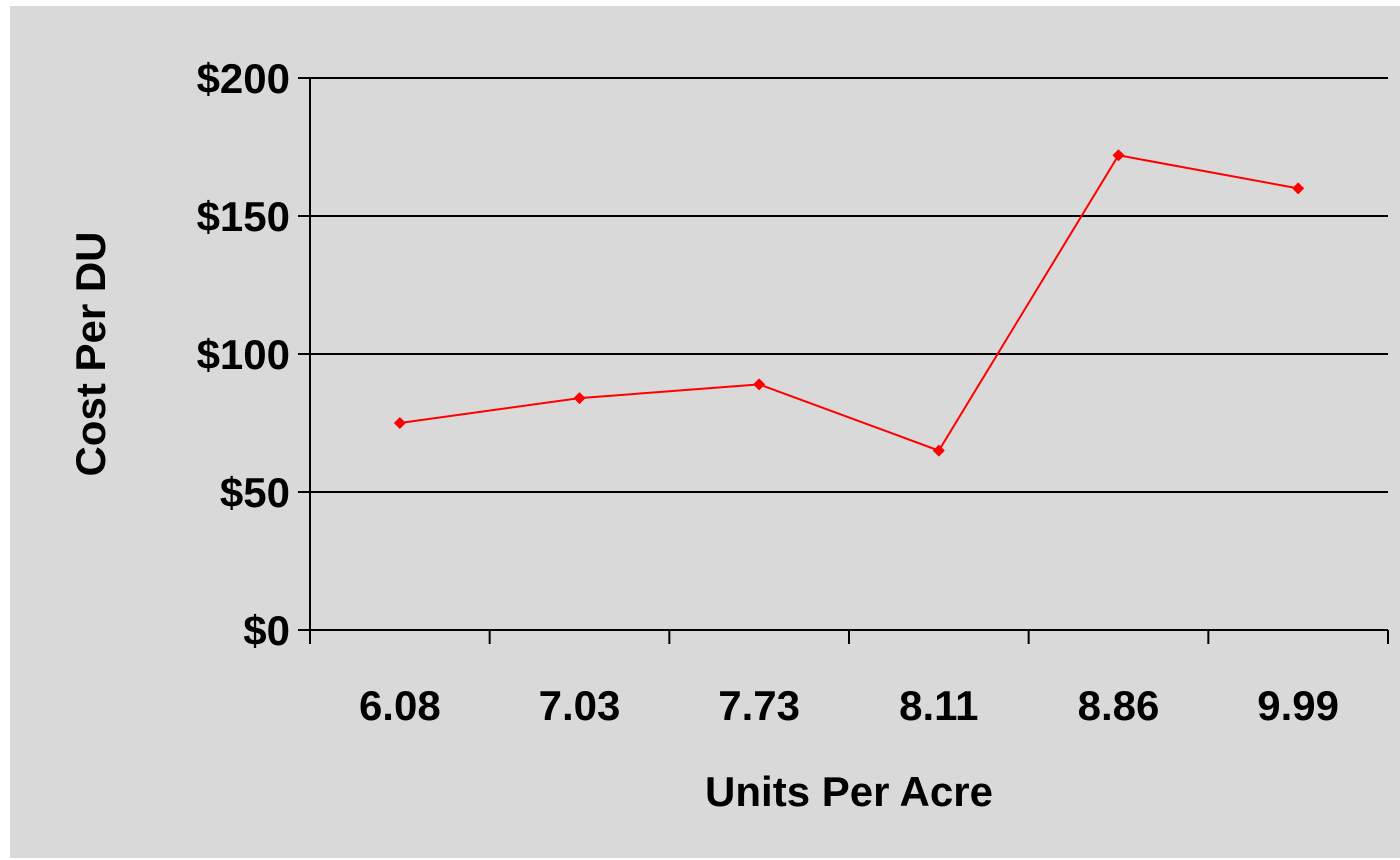  What do you see at coordinates (266, 630) in the screenshot?
I see `y-tick-label: $0` at bounding box center [266, 630].